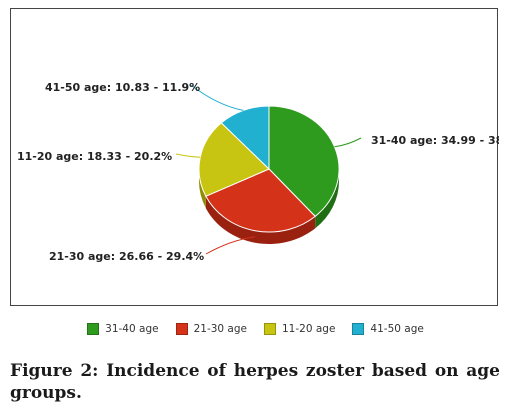 The image size is (511, 410). I want to click on chart-legend: 31-40 age 21-30 age 11-20 age 41-50 age, so click(255, 329).